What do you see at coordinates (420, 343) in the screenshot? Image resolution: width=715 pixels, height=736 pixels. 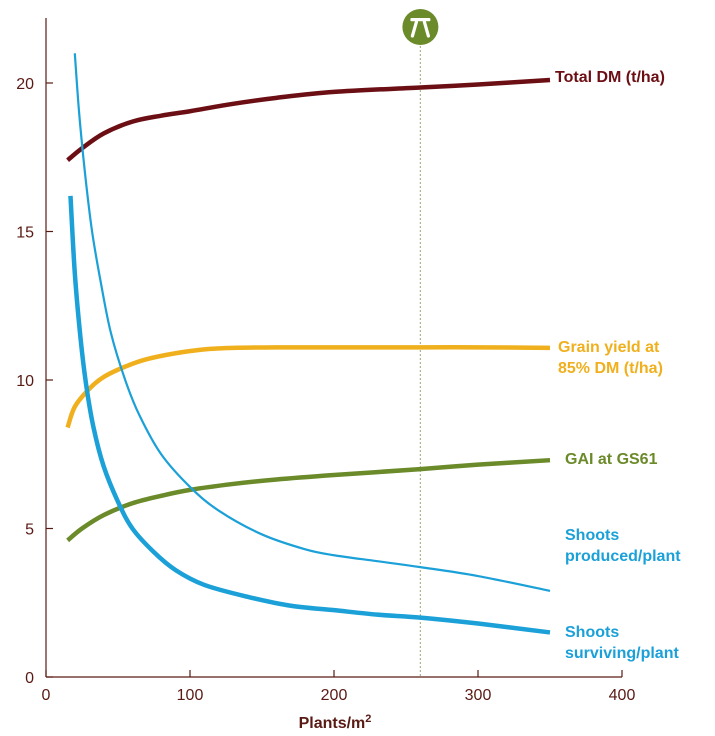 I see `marker` at bounding box center [420, 343].